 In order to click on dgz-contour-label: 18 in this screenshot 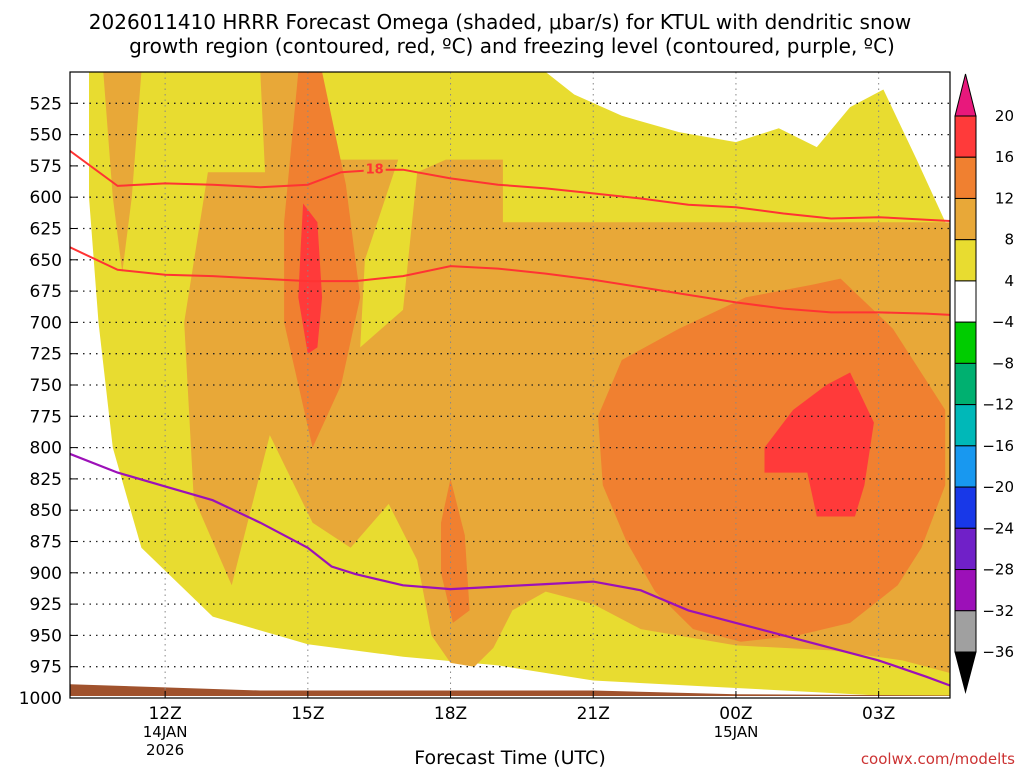, I will do `click(375, 170)`.